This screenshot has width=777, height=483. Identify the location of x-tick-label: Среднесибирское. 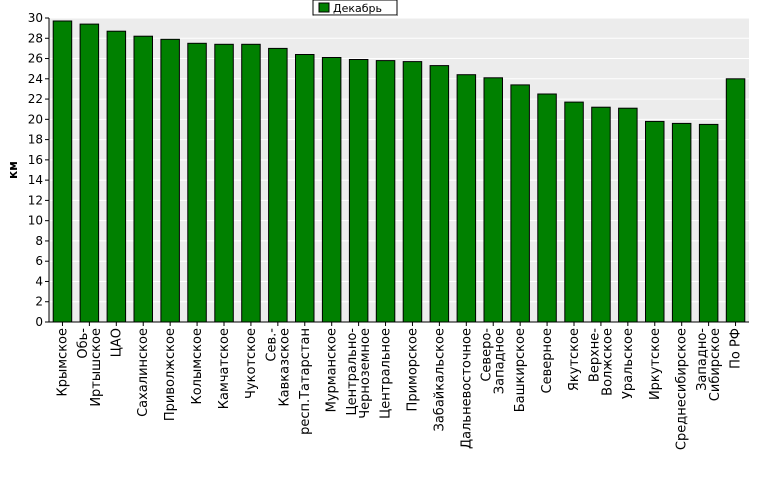
(682, 389).